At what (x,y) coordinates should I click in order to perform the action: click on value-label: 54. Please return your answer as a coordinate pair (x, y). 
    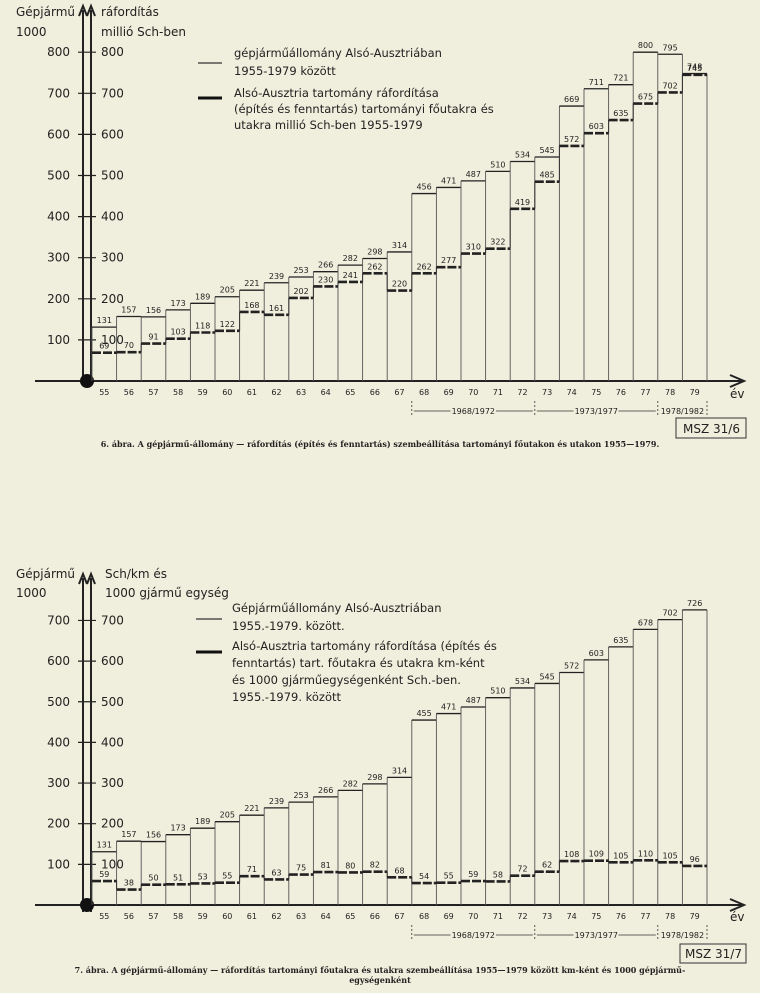
    Looking at the image, I should click on (424, 876).